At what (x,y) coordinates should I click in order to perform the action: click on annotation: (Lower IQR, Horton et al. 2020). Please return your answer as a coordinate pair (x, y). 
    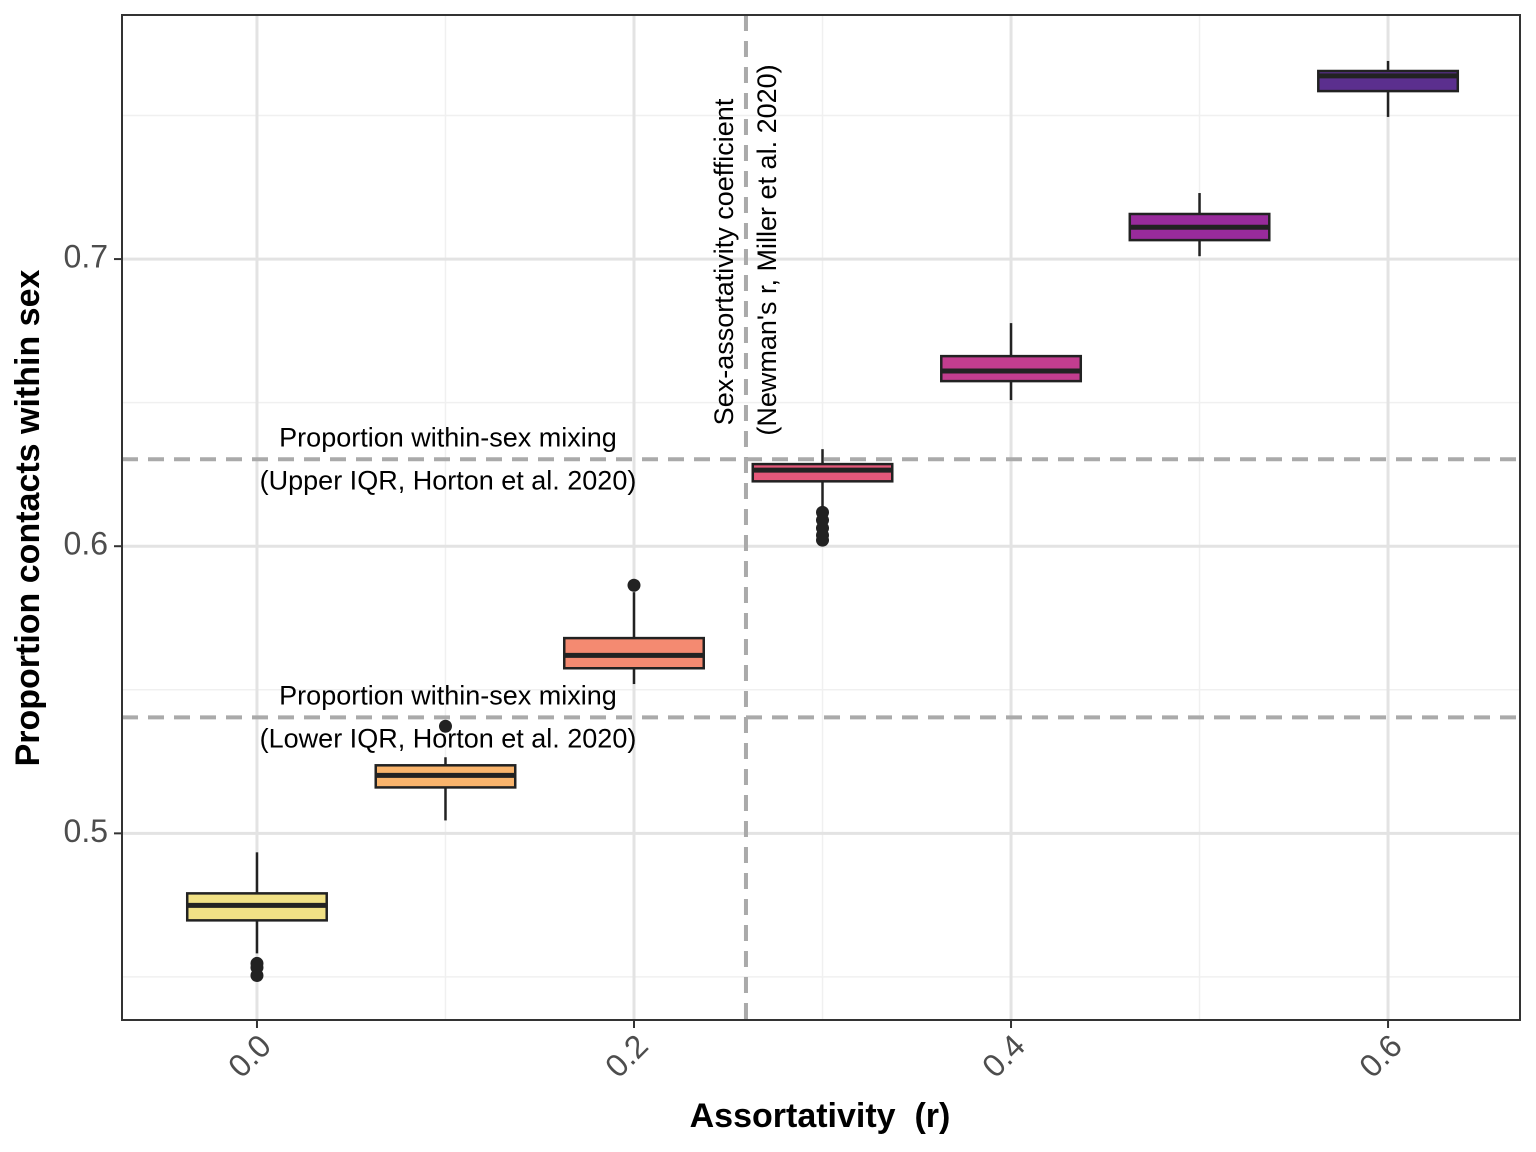
    Looking at the image, I should click on (448, 738).